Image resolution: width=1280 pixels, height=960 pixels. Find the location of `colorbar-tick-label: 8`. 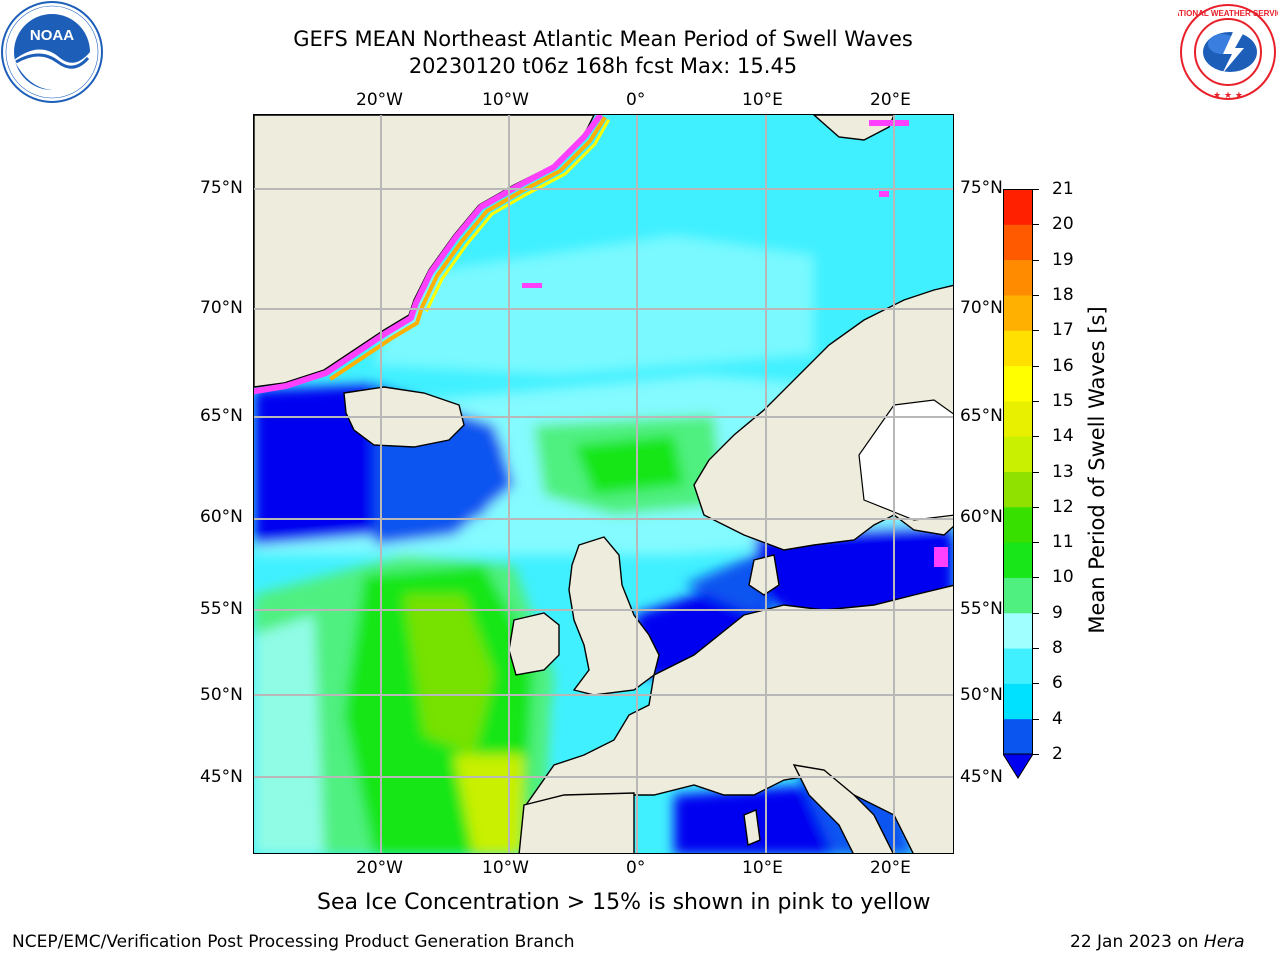

colorbar-tick-label: 8 is located at coordinates (1057, 648).